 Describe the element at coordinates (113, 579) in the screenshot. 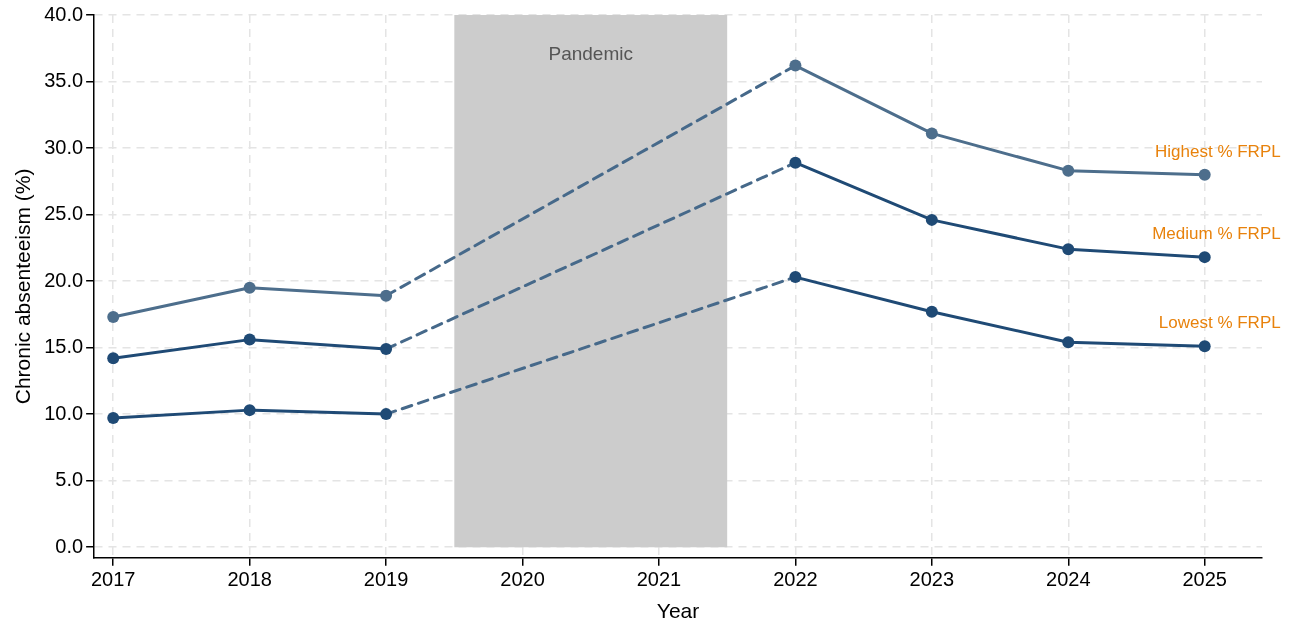

I see `x-tick-label: 2017` at that location.